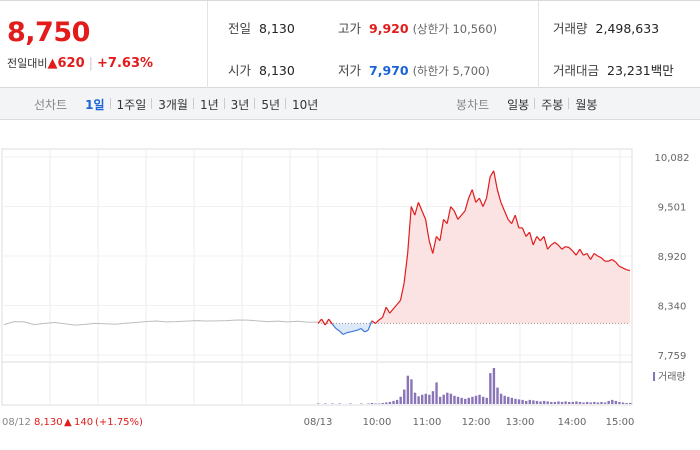  I want to click on info-column-1: 전일 8,130 시가 8,130, so click(278, 44).